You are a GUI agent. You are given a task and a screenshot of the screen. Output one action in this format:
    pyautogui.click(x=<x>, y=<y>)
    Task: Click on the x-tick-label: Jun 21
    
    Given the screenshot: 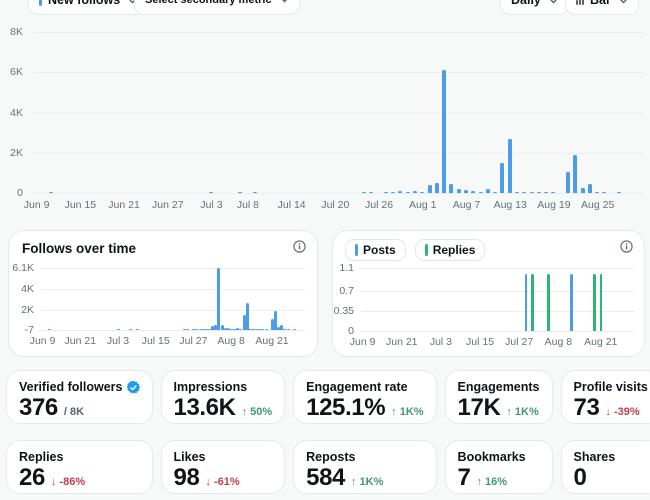 What is the action you would take?
    pyautogui.click(x=80, y=341)
    